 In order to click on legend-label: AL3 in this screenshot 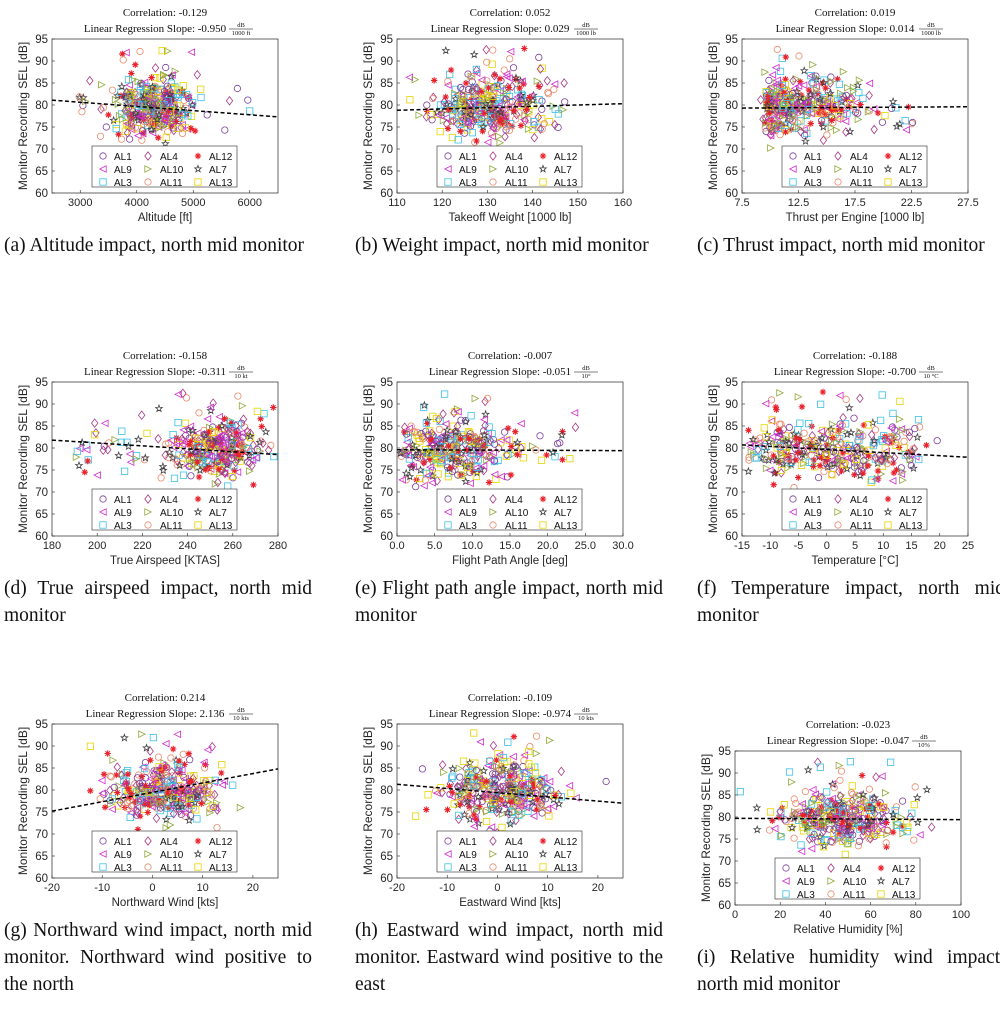, I will do `click(813, 183)`.